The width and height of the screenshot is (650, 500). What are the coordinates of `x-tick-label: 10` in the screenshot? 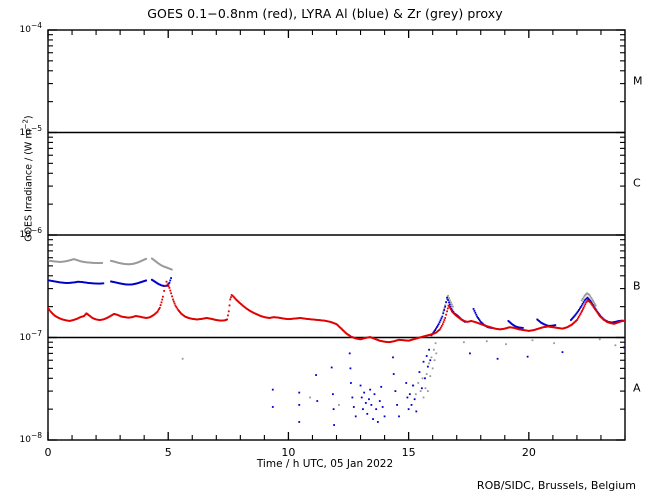 It's located at (288, 452).